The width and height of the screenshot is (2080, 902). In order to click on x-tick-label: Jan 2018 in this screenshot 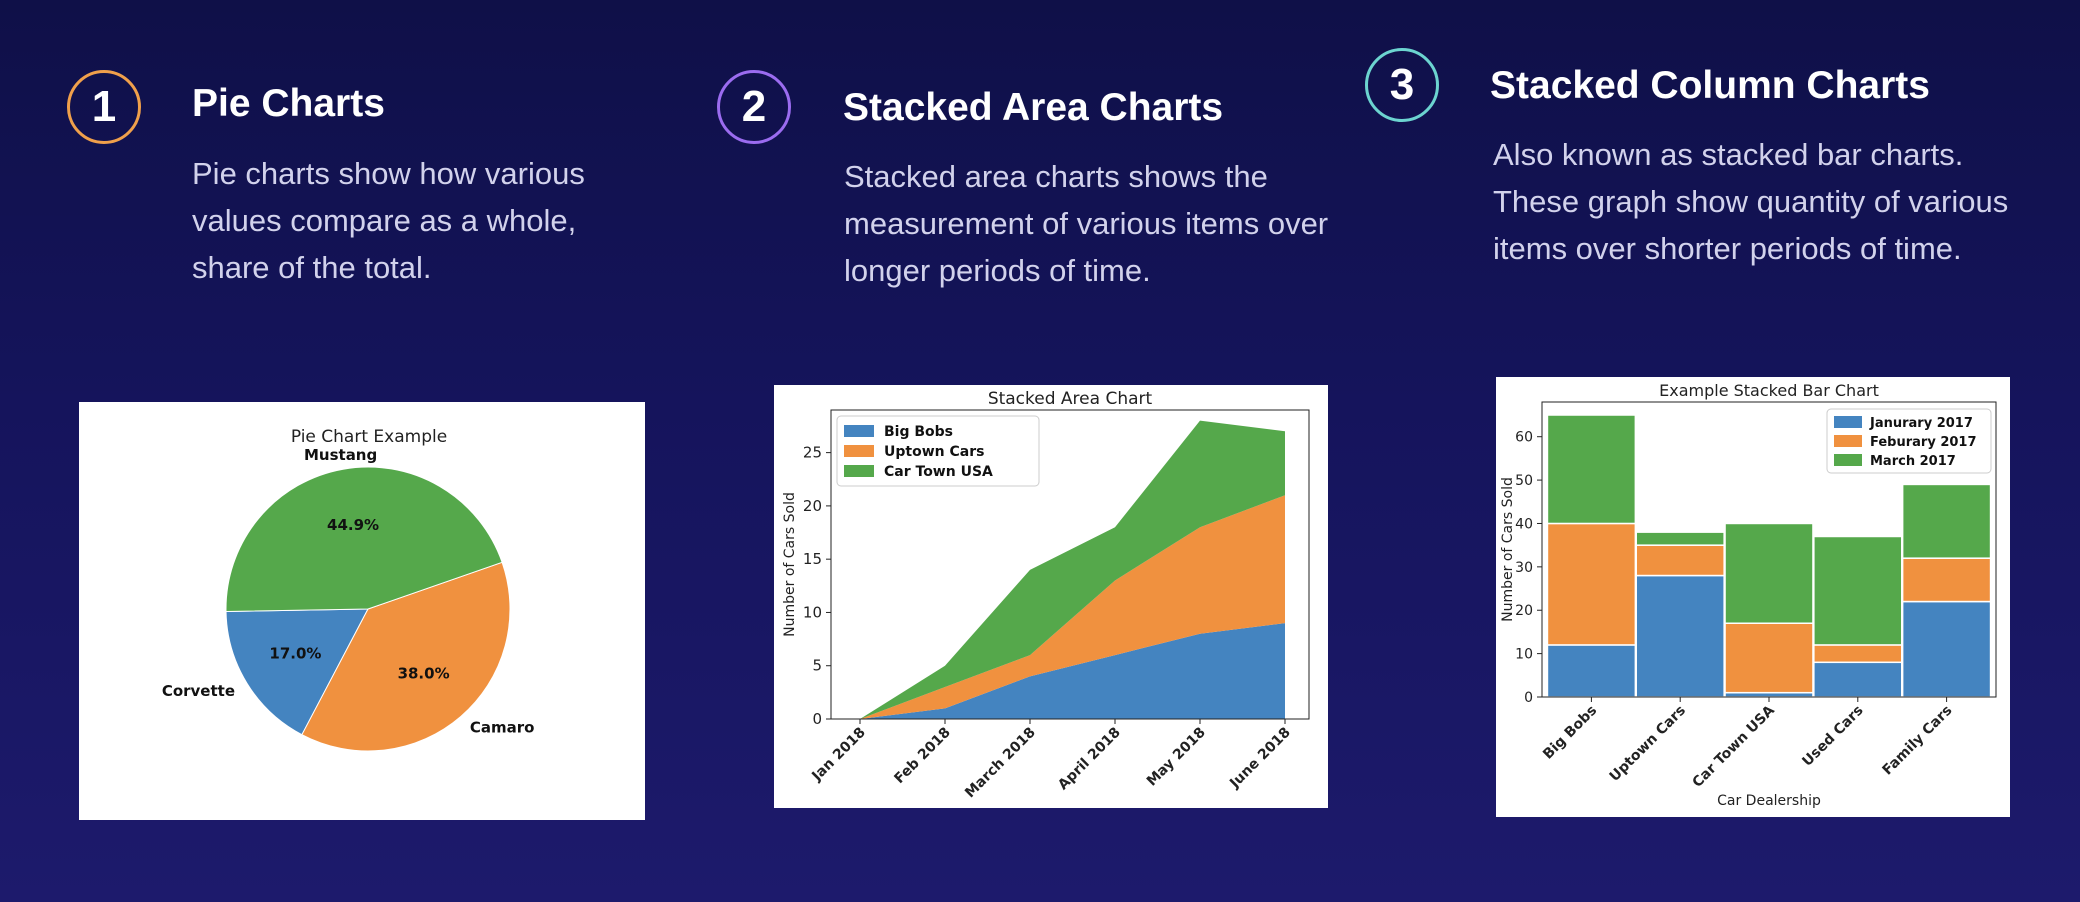, I will do `click(838, 755)`.